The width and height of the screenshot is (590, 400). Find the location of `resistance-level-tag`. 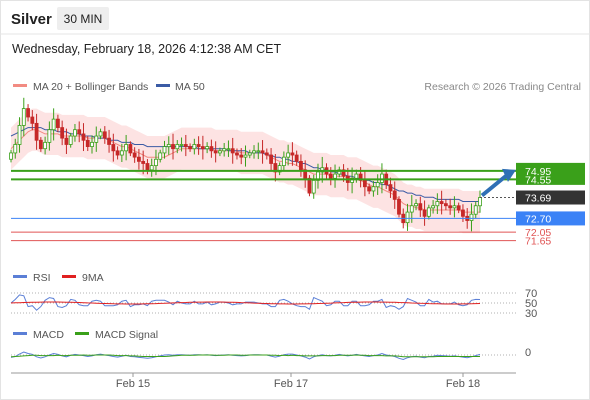

resistance-level-tag is located at coordinates (550, 173).